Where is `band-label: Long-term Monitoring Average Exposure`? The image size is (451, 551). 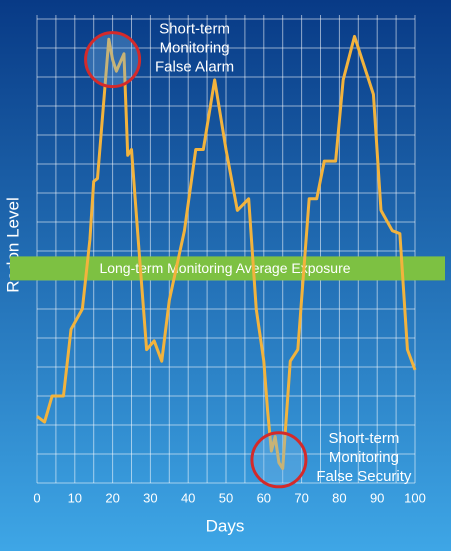
band-label: Long-term Monitoring Average Exposure is located at coordinates (224, 268).